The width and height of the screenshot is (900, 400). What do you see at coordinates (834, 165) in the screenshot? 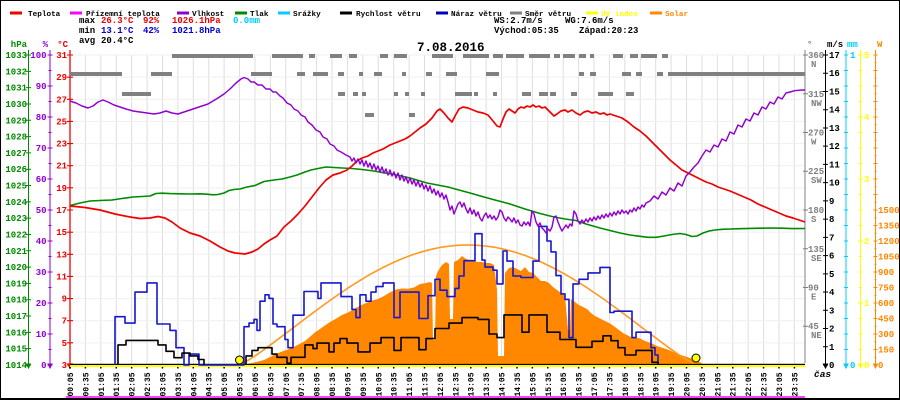
I see `svg-text: 11` at bounding box center [834, 165].